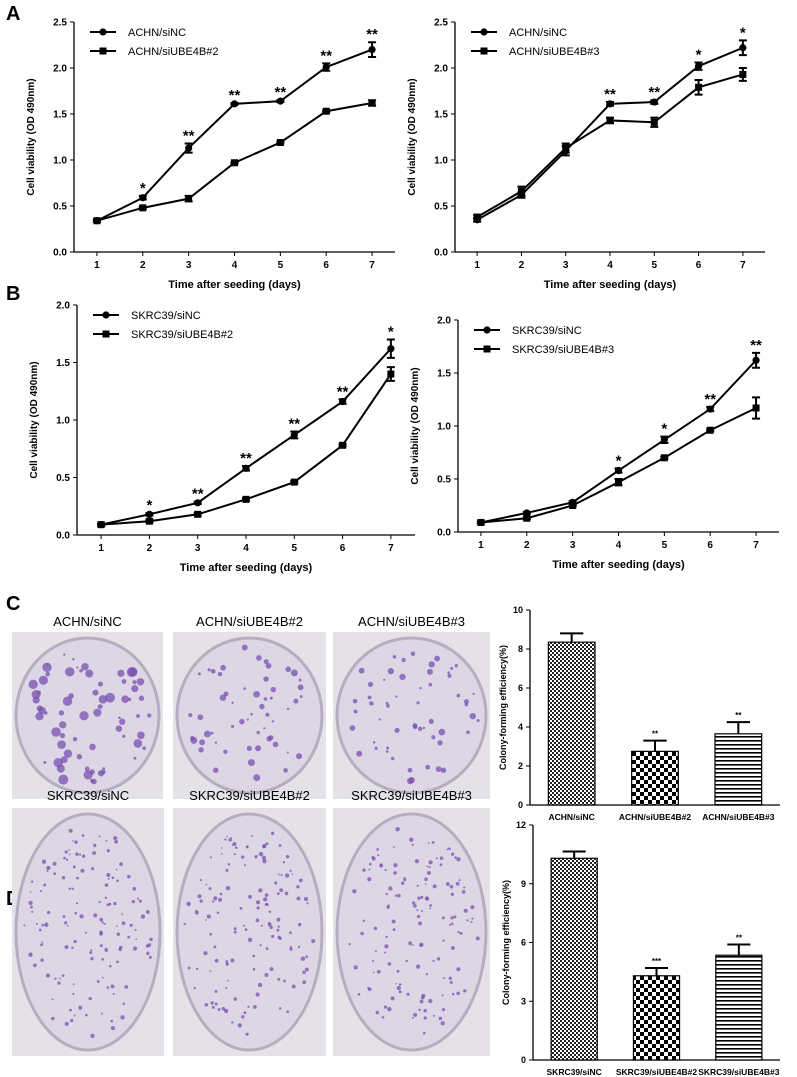 This screenshot has height=1077, width=797. Describe the element at coordinates (411, 795) in the screenshot. I see `photo-caption: SKRC39/siUBE4B#3` at that location.